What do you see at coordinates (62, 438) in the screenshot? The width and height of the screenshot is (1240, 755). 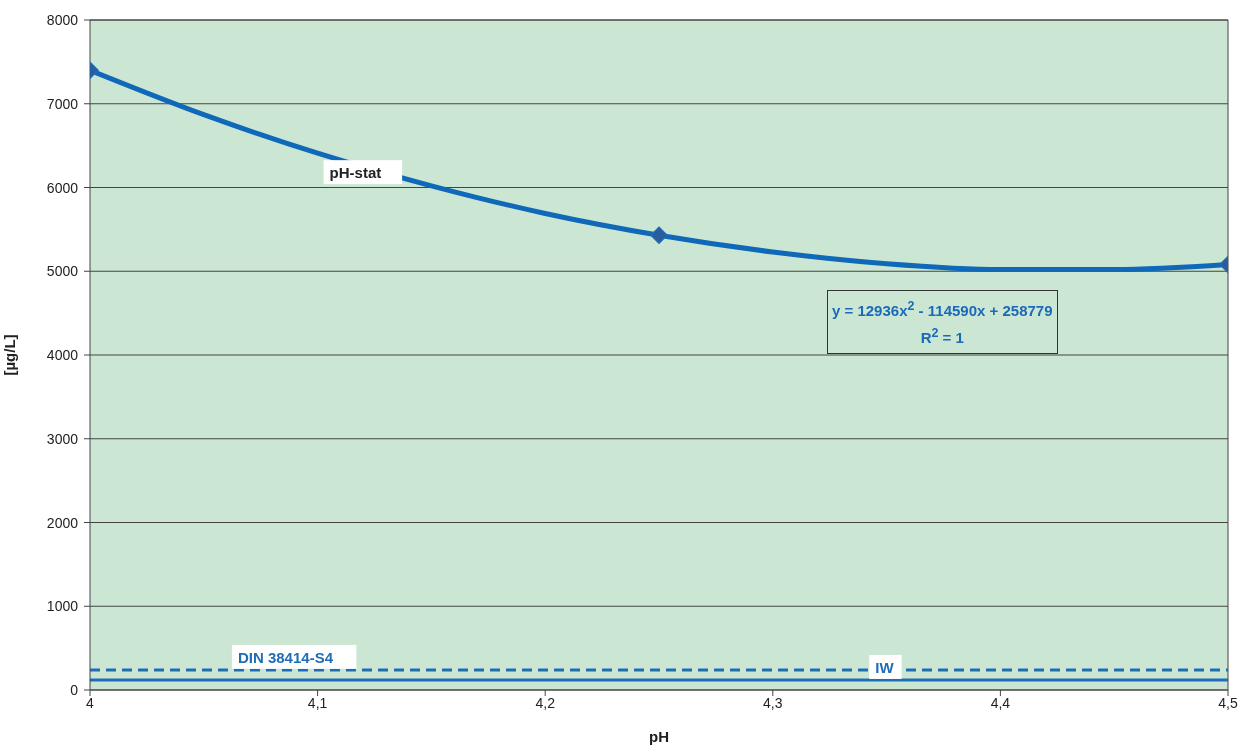 I see `y-tick-label: 3000` at bounding box center [62, 438].